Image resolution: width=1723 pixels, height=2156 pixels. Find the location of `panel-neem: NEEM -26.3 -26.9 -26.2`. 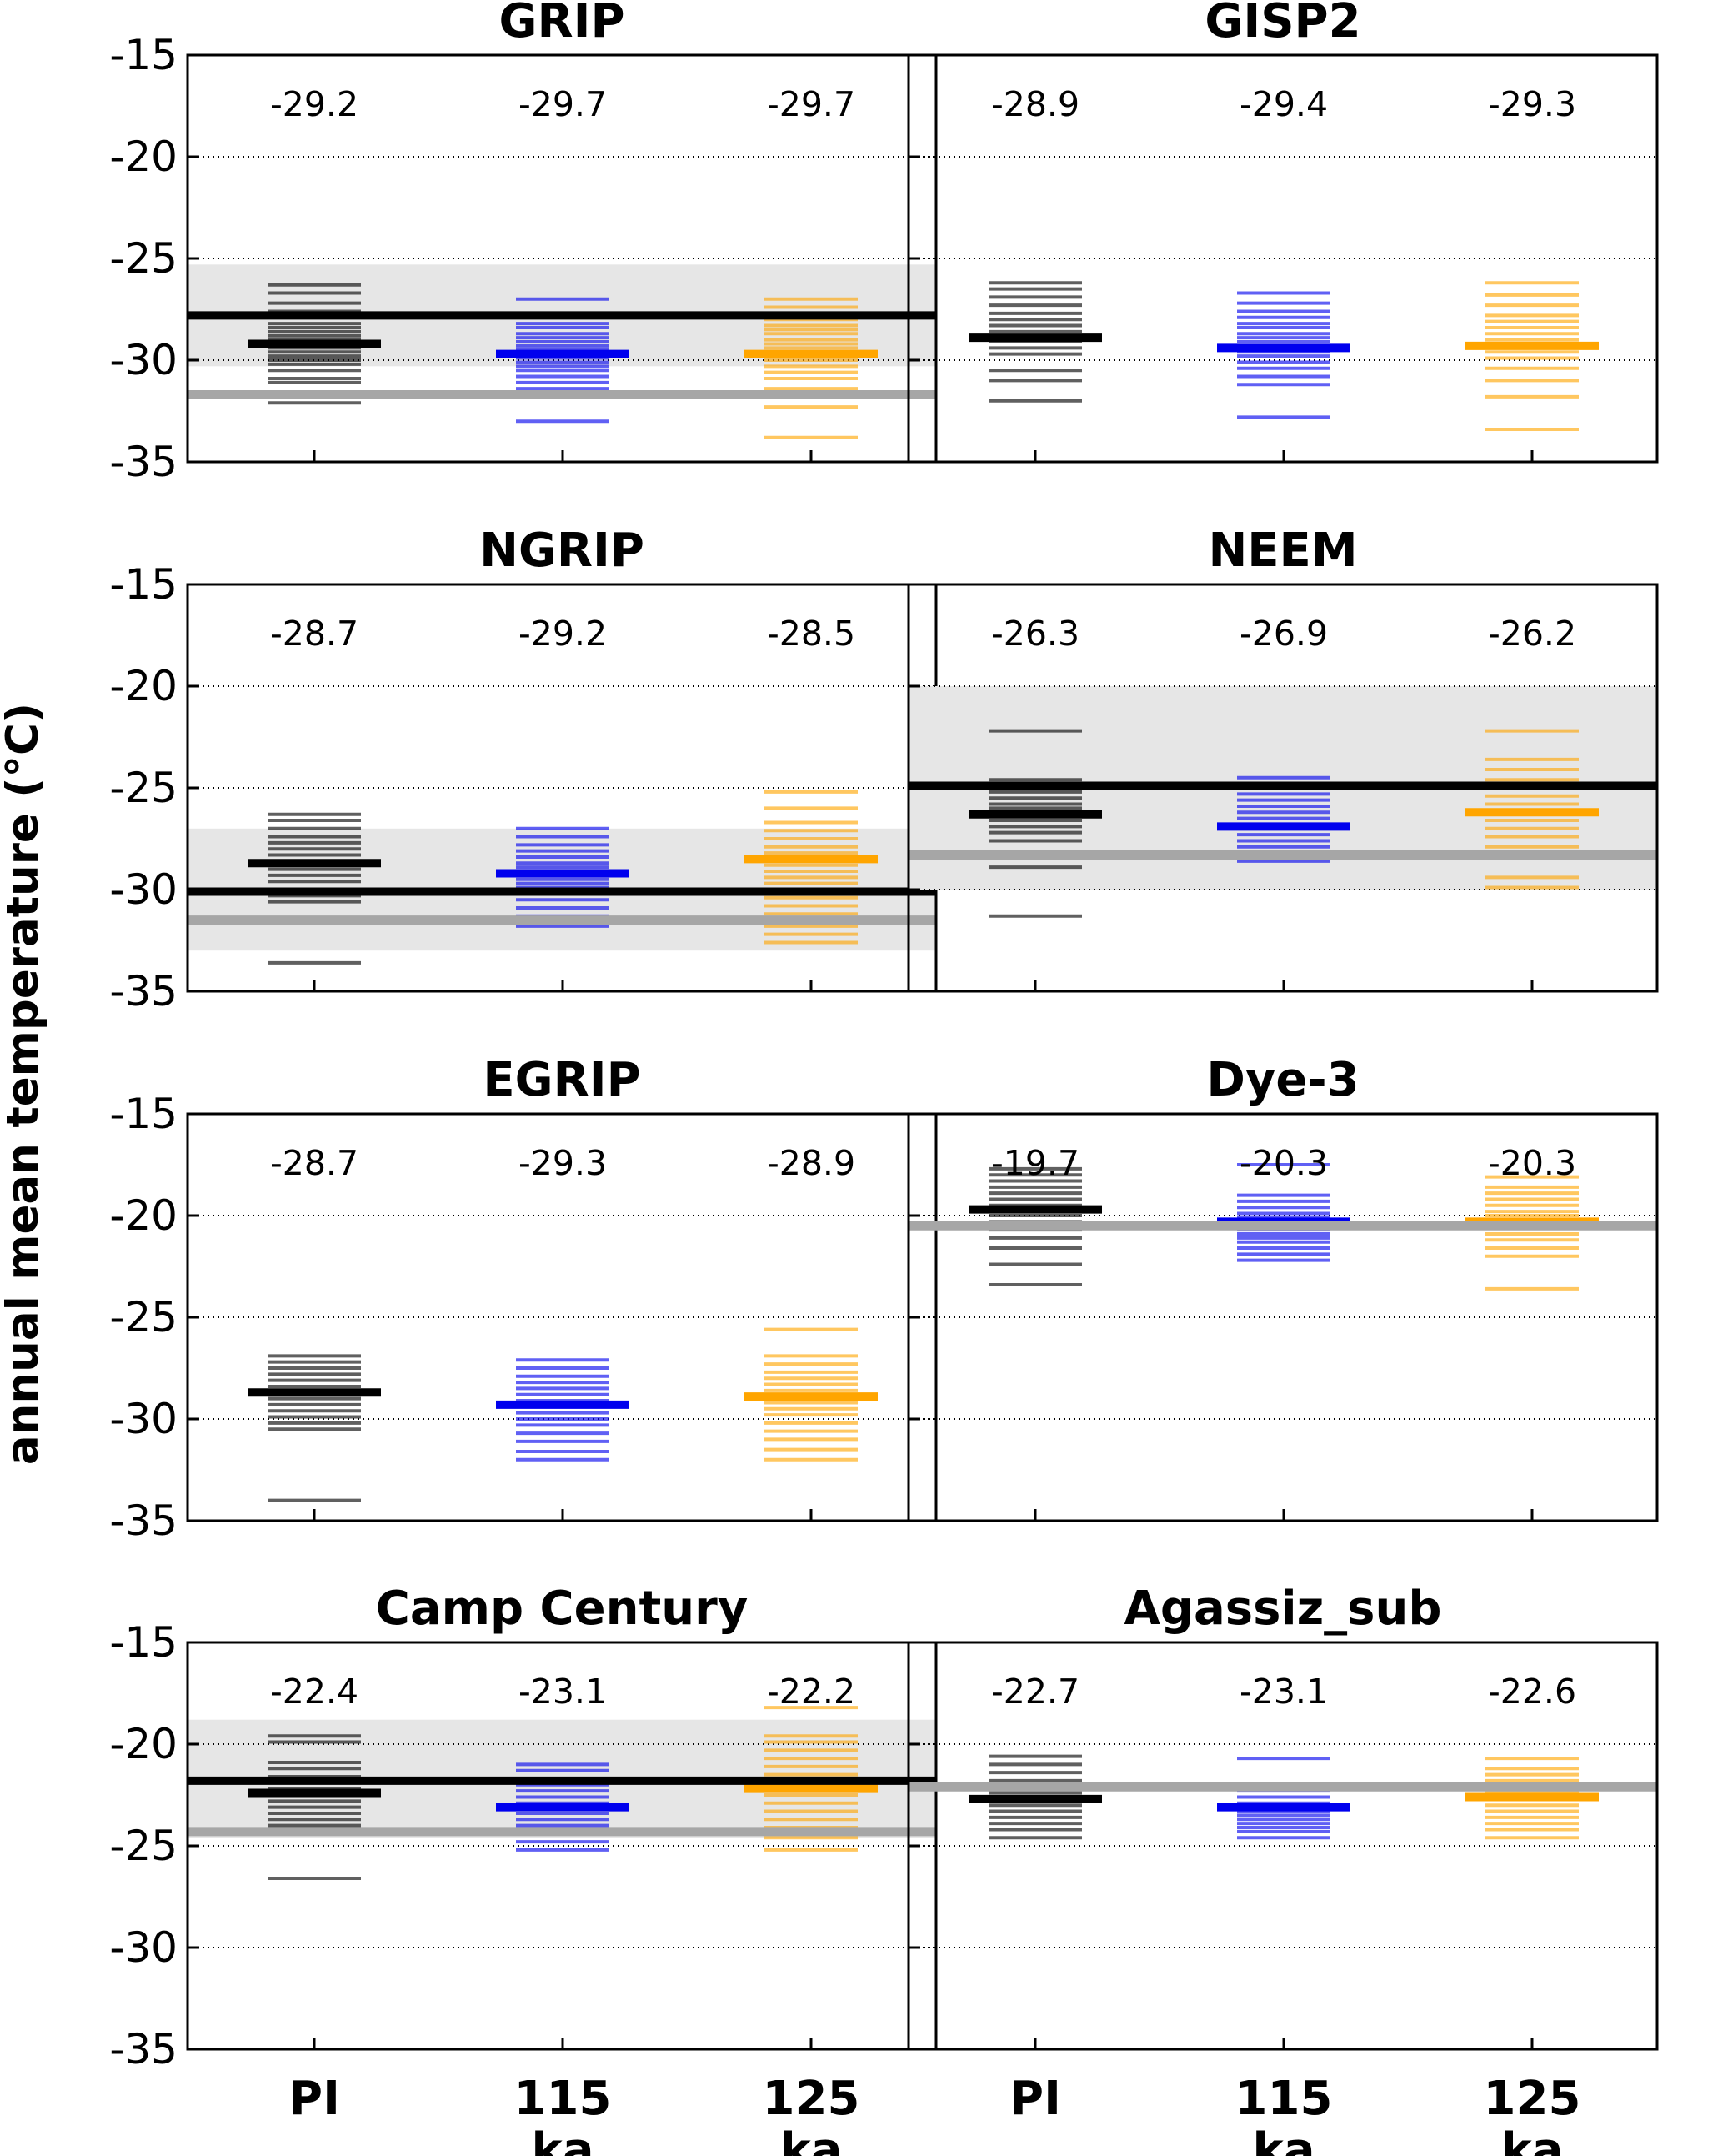

panel-neem: NEEM -26.3 -26.9 -26.2 is located at coordinates (1283, 758).